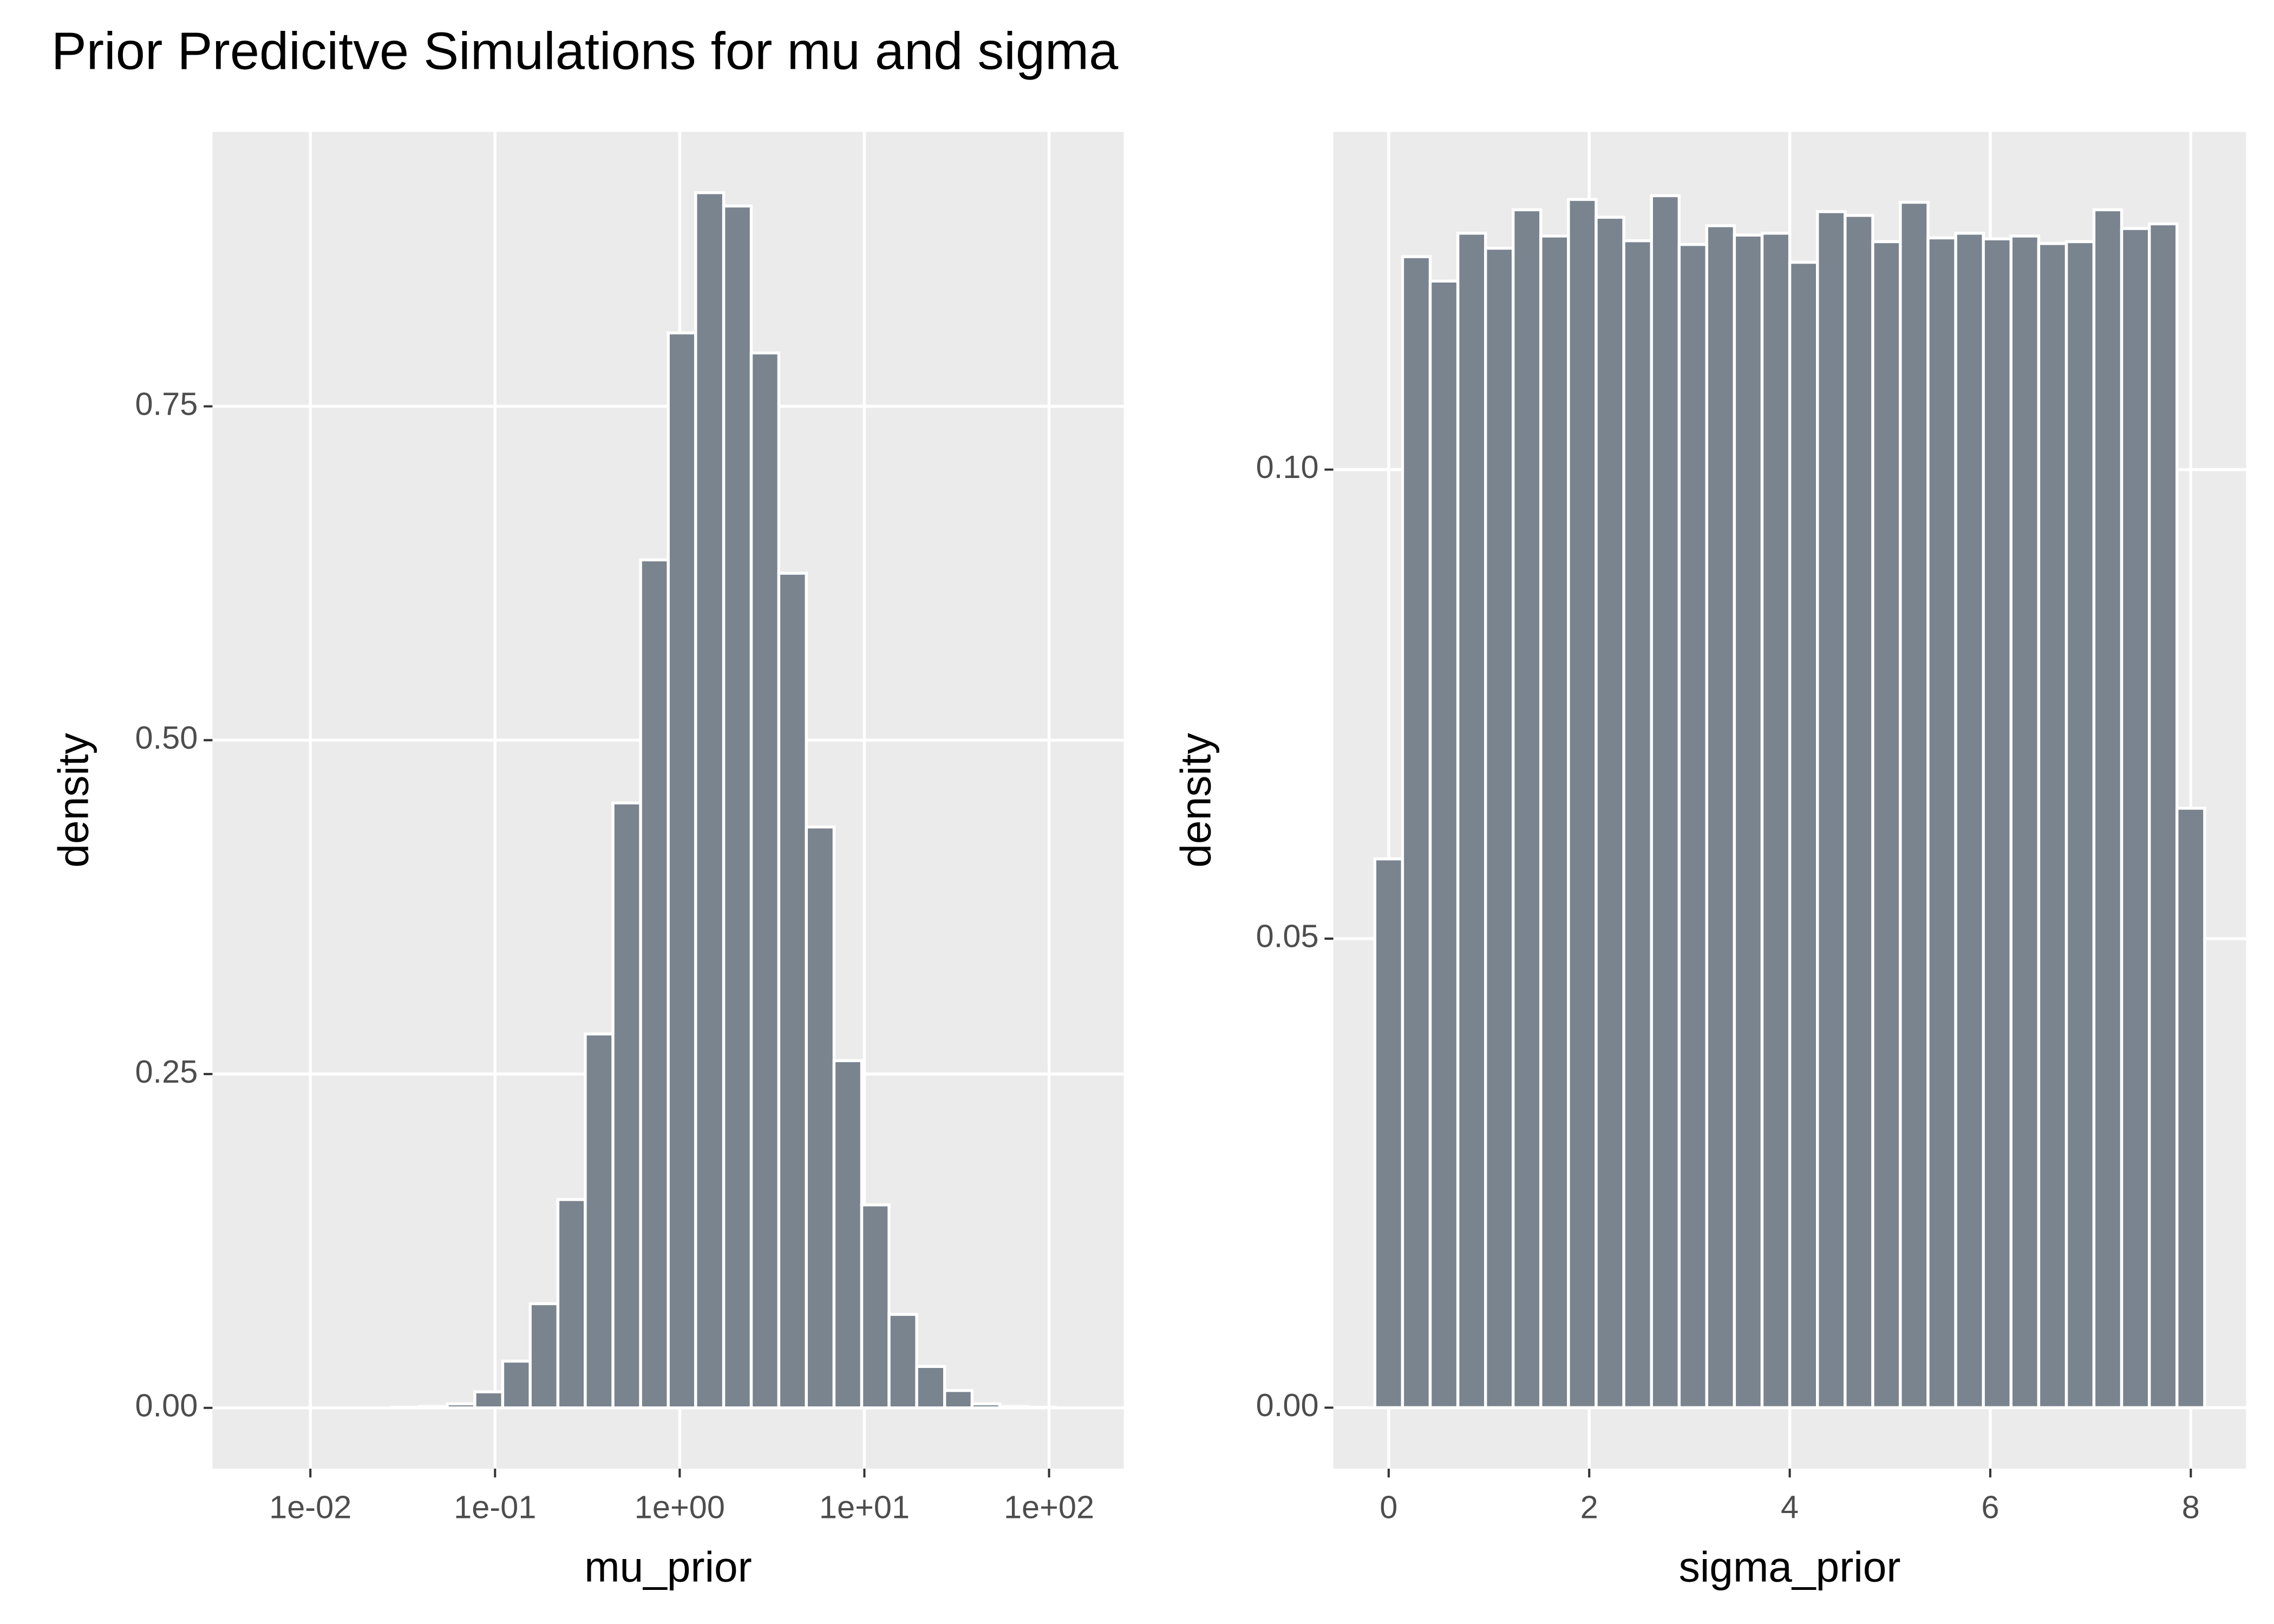  Describe the element at coordinates (1990, 1507) in the screenshot. I see `x-tick-label: 6` at that location.